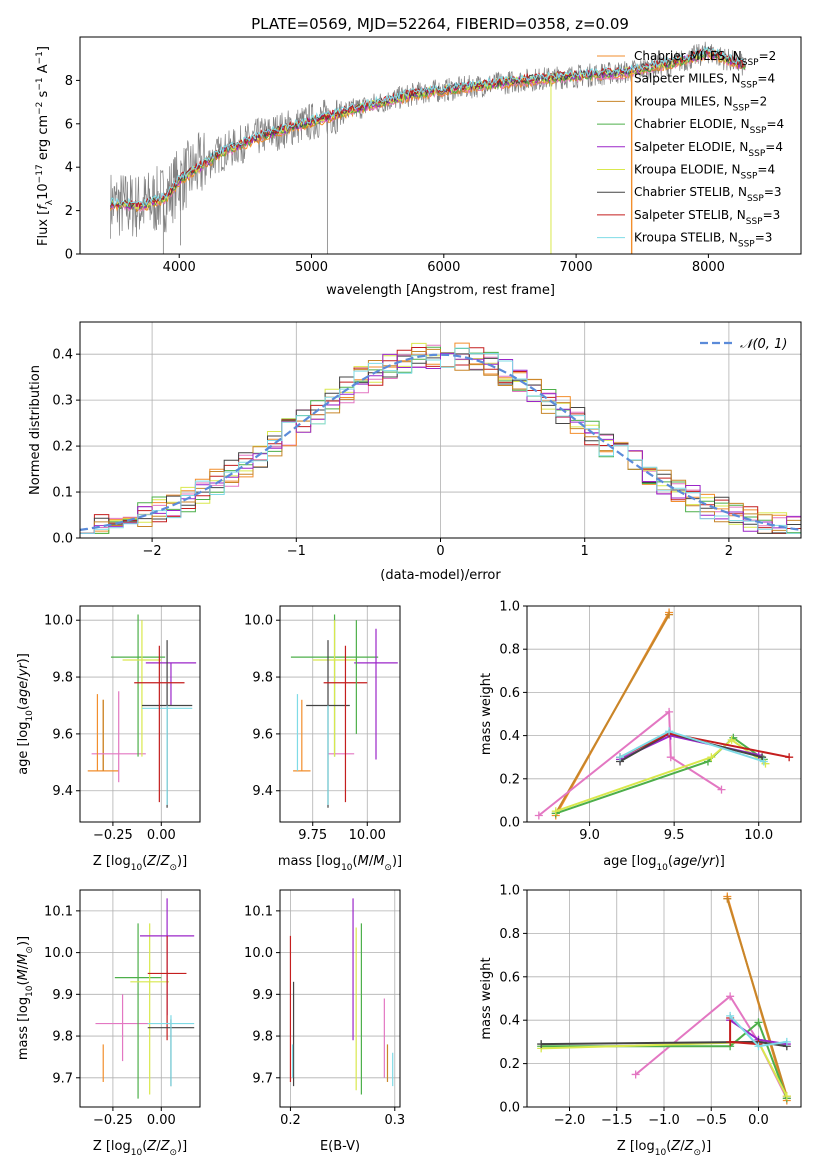 This screenshot has height=1170, width=819. Describe the element at coordinates (309, 861) in the screenshot. I see `label-part: mass [log` at that location.